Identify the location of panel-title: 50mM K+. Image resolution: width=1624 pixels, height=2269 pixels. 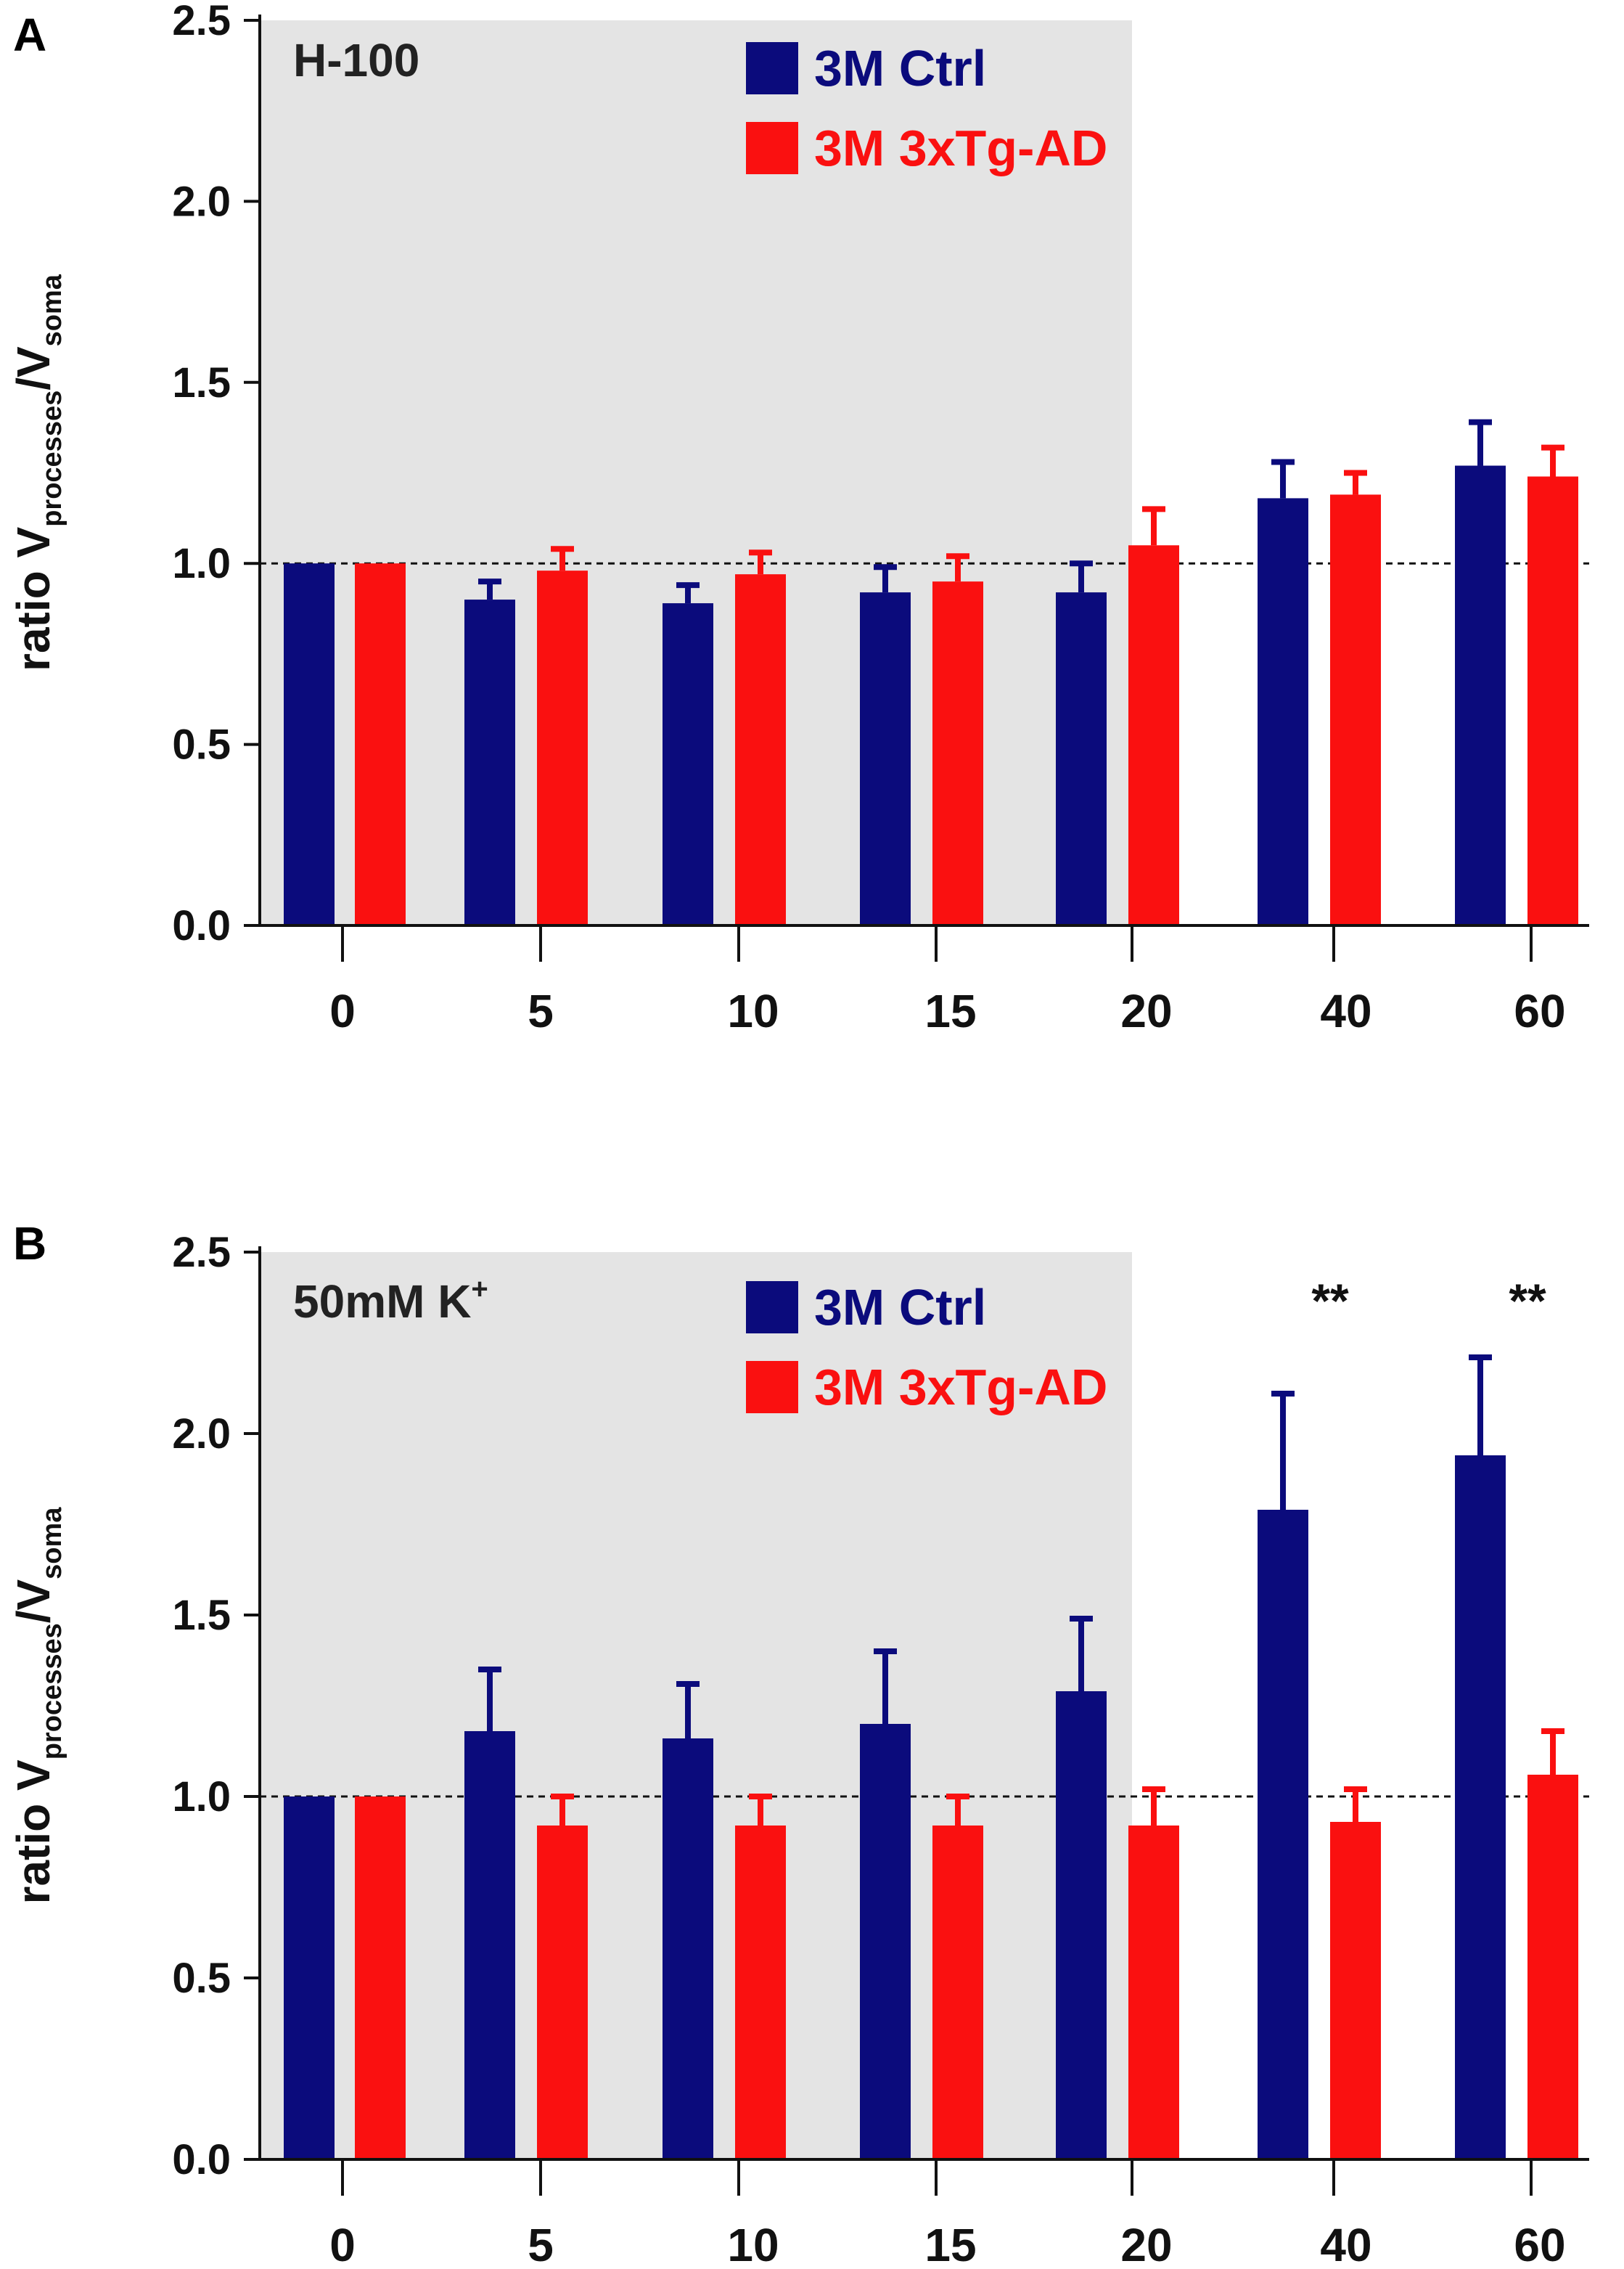
(390, 1300).